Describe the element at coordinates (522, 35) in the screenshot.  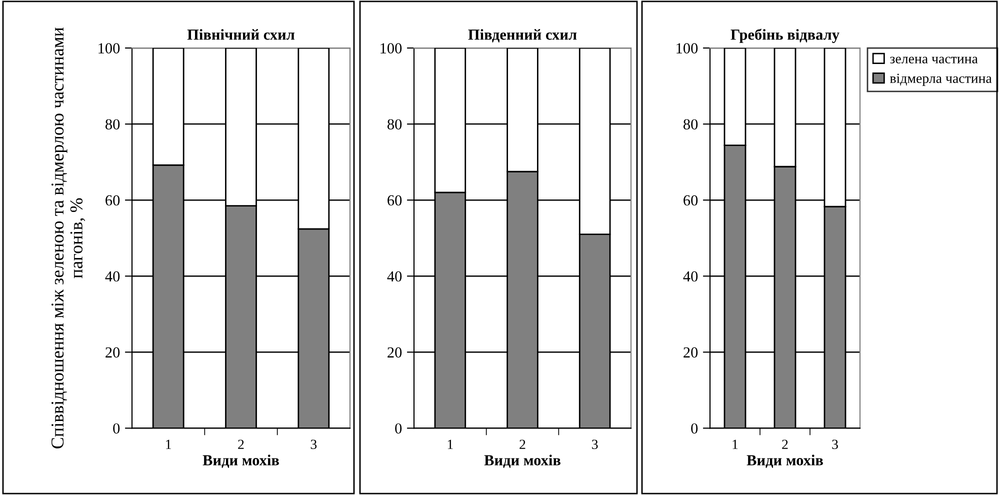
I see `chart-title: Південний схил` at that location.